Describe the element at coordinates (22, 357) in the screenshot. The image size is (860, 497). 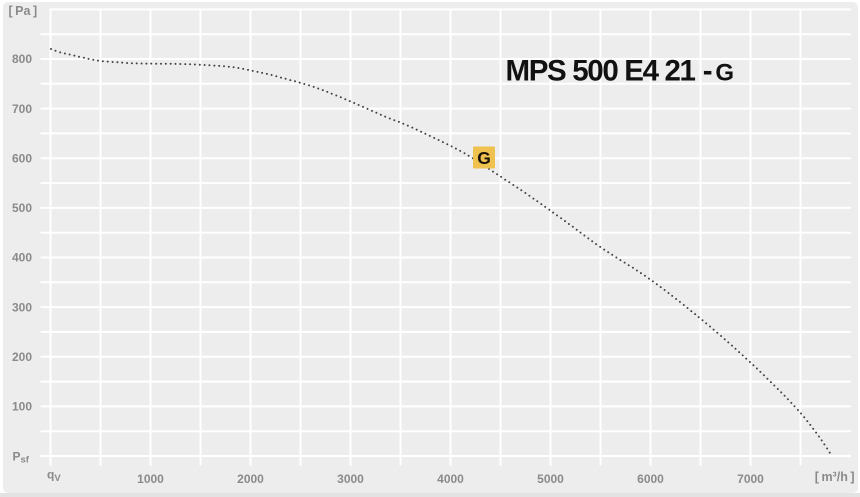
I see `svg-text: 200` at that location.